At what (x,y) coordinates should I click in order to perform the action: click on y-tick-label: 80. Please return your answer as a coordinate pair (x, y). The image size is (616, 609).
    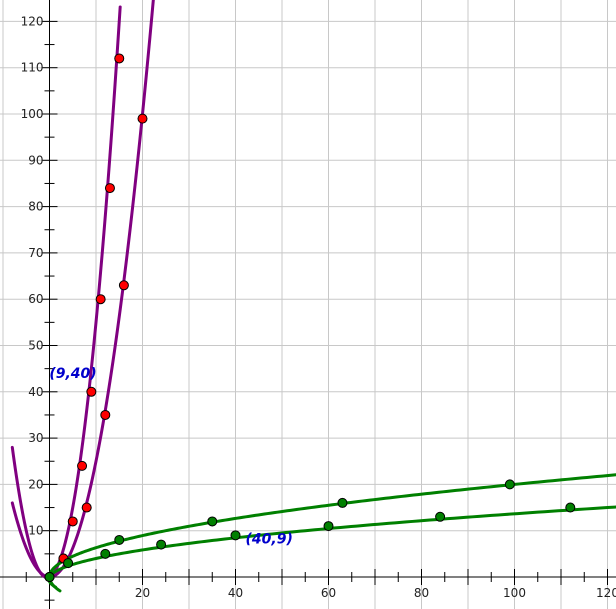
    Looking at the image, I should click on (35, 207).